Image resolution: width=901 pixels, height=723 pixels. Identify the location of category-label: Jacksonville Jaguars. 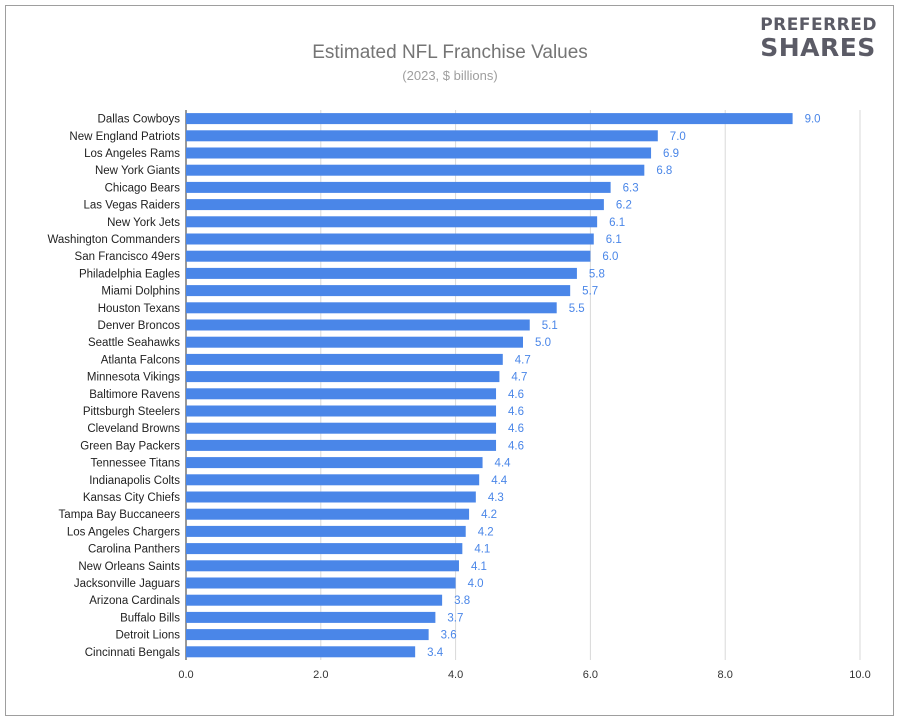
(127, 584).